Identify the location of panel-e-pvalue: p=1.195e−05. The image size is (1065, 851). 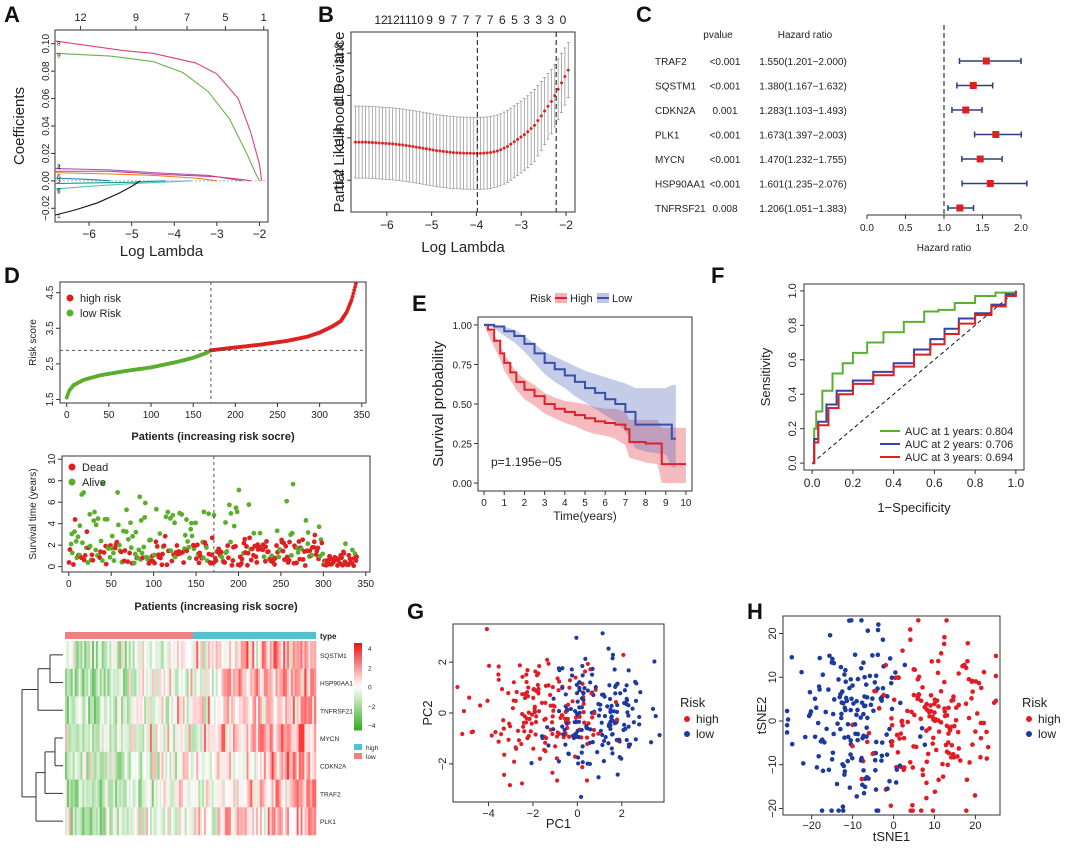
(526, 462).